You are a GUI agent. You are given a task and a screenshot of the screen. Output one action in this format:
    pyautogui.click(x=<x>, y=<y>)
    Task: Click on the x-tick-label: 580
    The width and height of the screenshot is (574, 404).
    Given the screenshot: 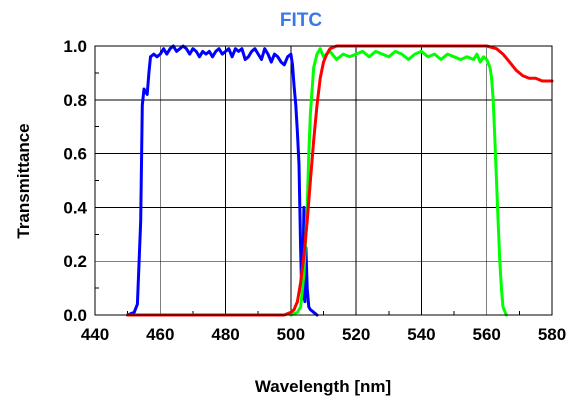 What is the action you would take?
    pyautogui.click(x=552, y=334)
    